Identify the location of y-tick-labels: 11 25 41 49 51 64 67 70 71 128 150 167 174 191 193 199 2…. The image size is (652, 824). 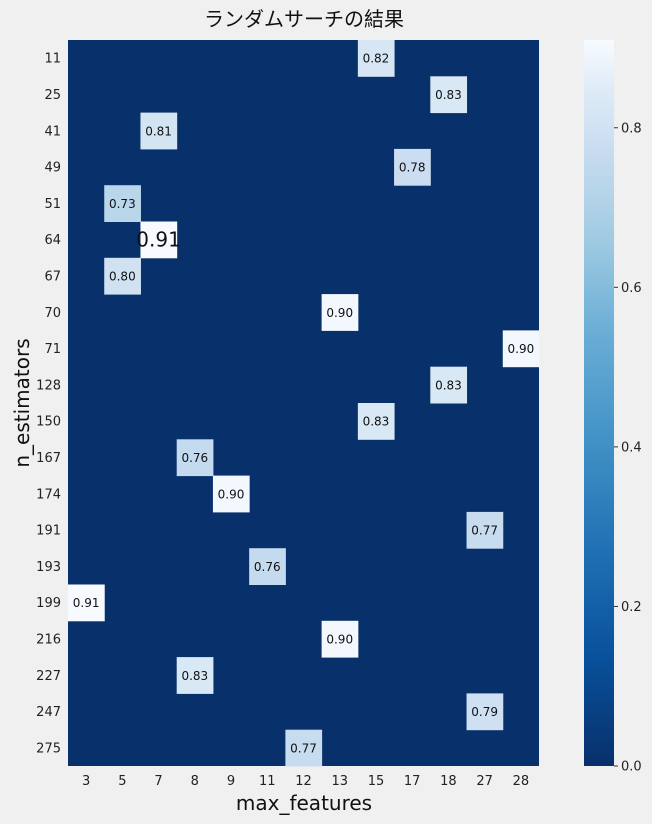
(48, 404).